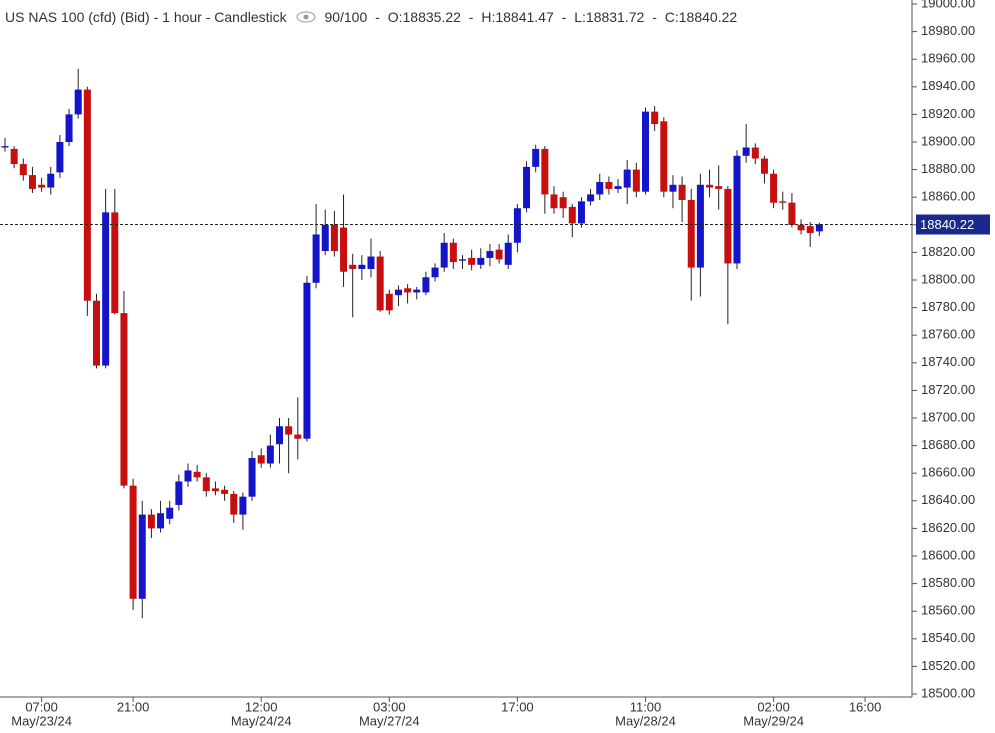 The image size is (995, 733). I want to click on y-tick-label: 18720.00, so click(948, 389).